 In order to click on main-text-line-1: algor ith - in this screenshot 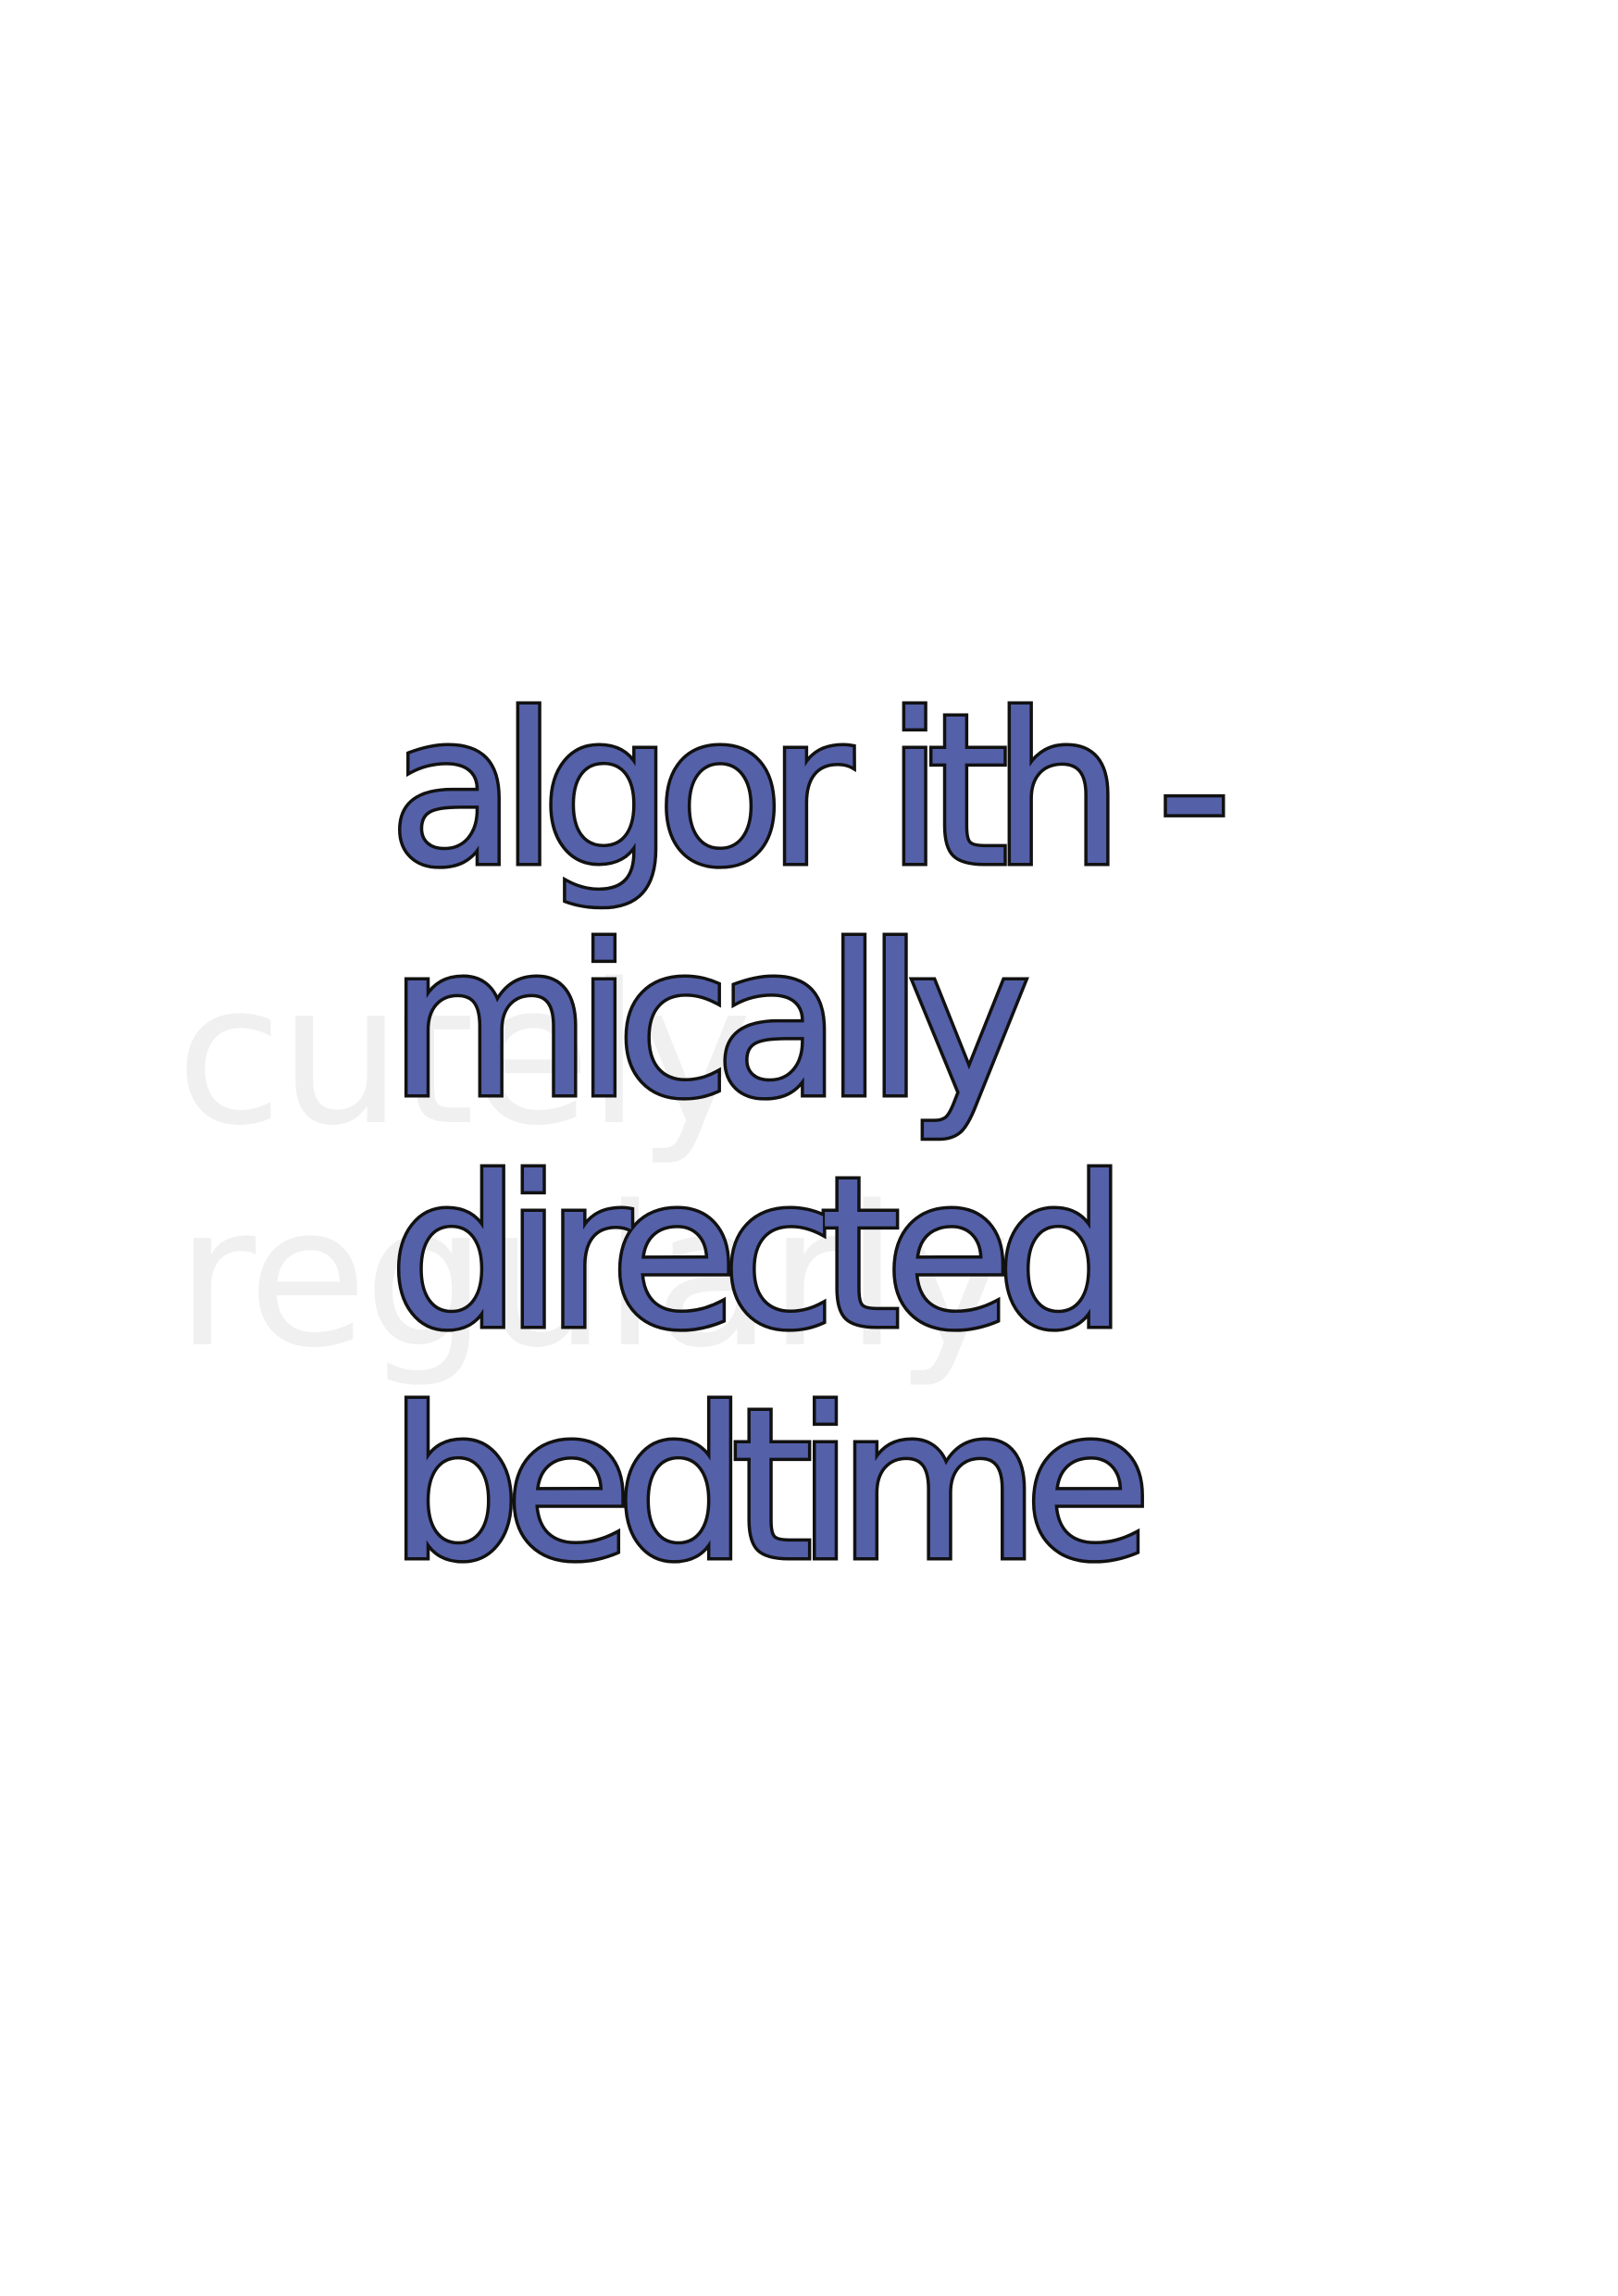, I will do `click(811, 791)`.